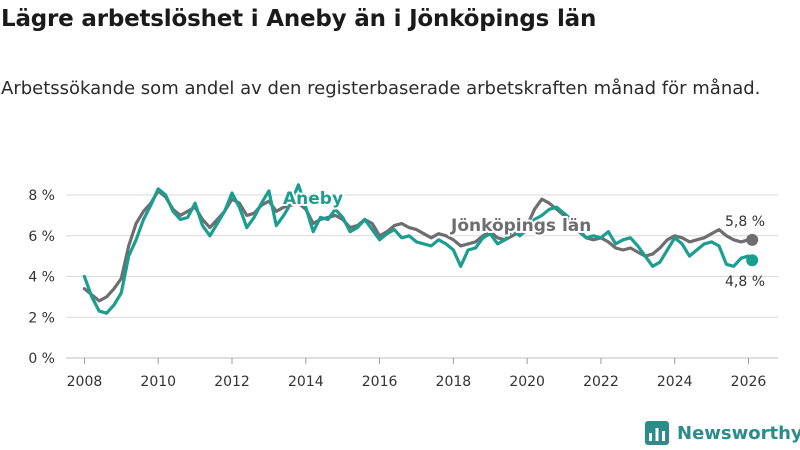 The width and height of the screenshot is (800, 450). I want to click on x-tick-label: 2010, so click(158, 382).